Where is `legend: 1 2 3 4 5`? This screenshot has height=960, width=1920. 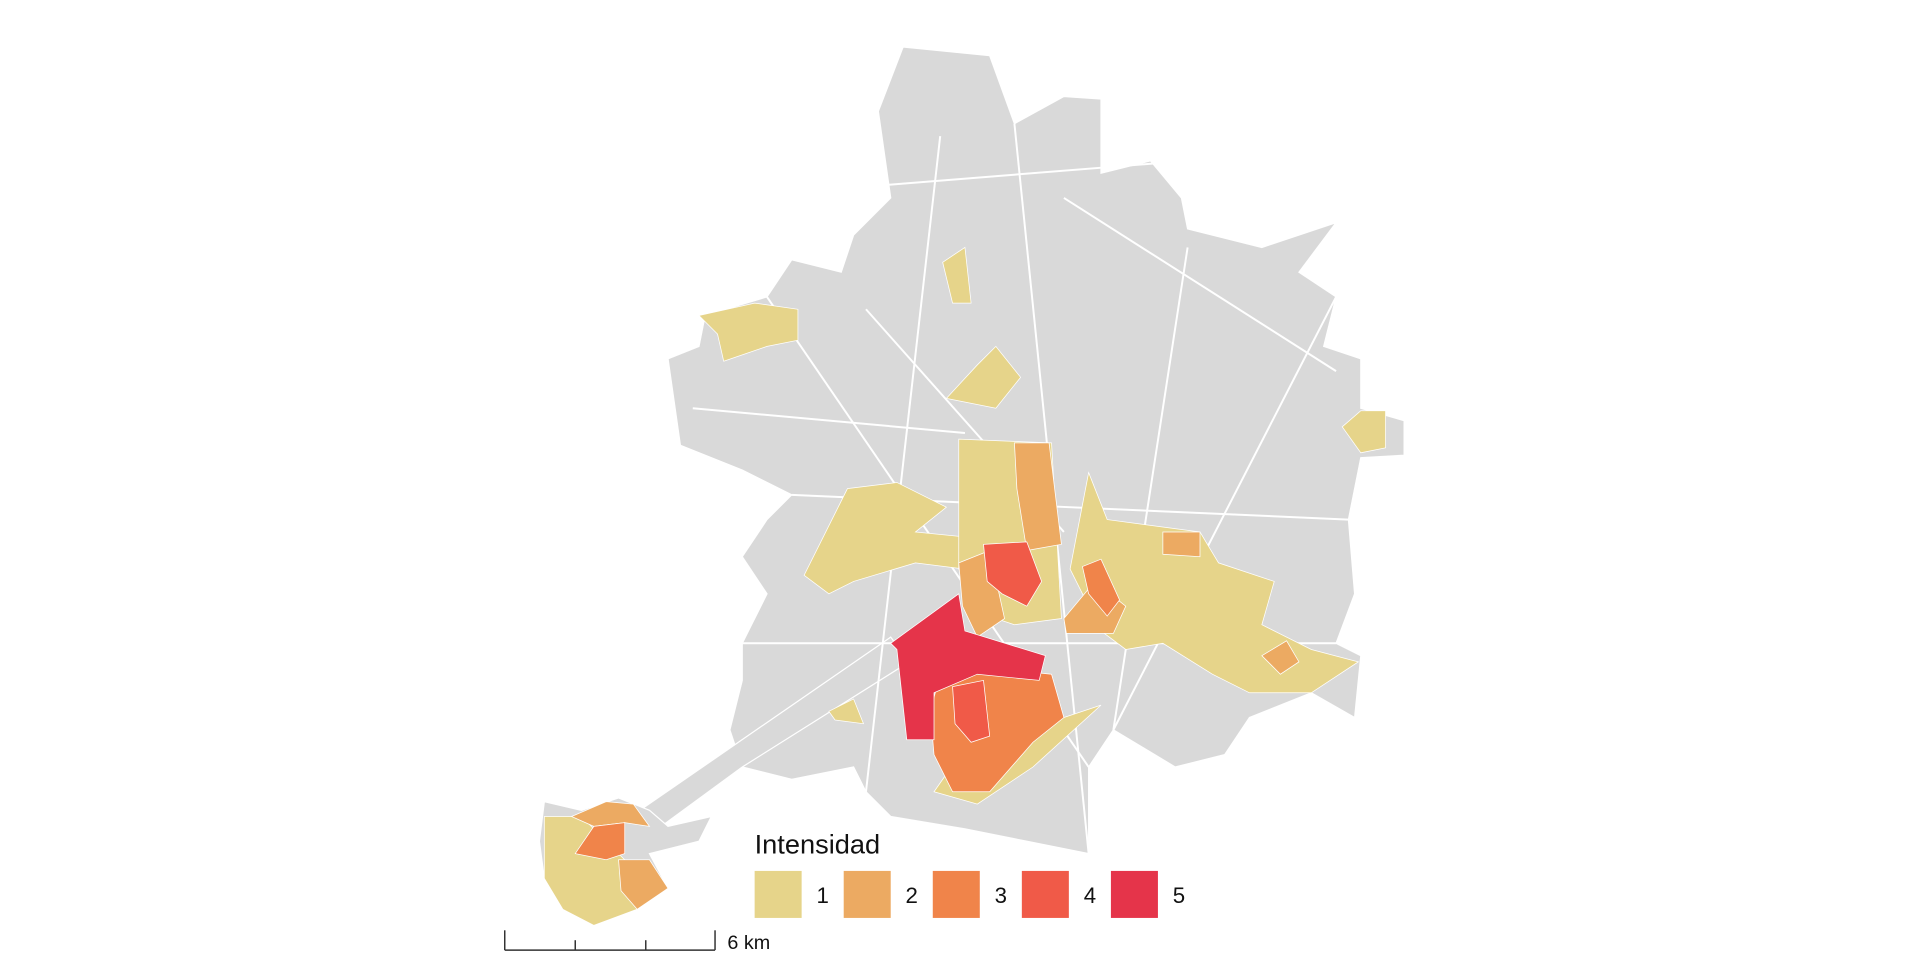 legend: 1 2 3 4 5 is located at coordinates (969, 894).